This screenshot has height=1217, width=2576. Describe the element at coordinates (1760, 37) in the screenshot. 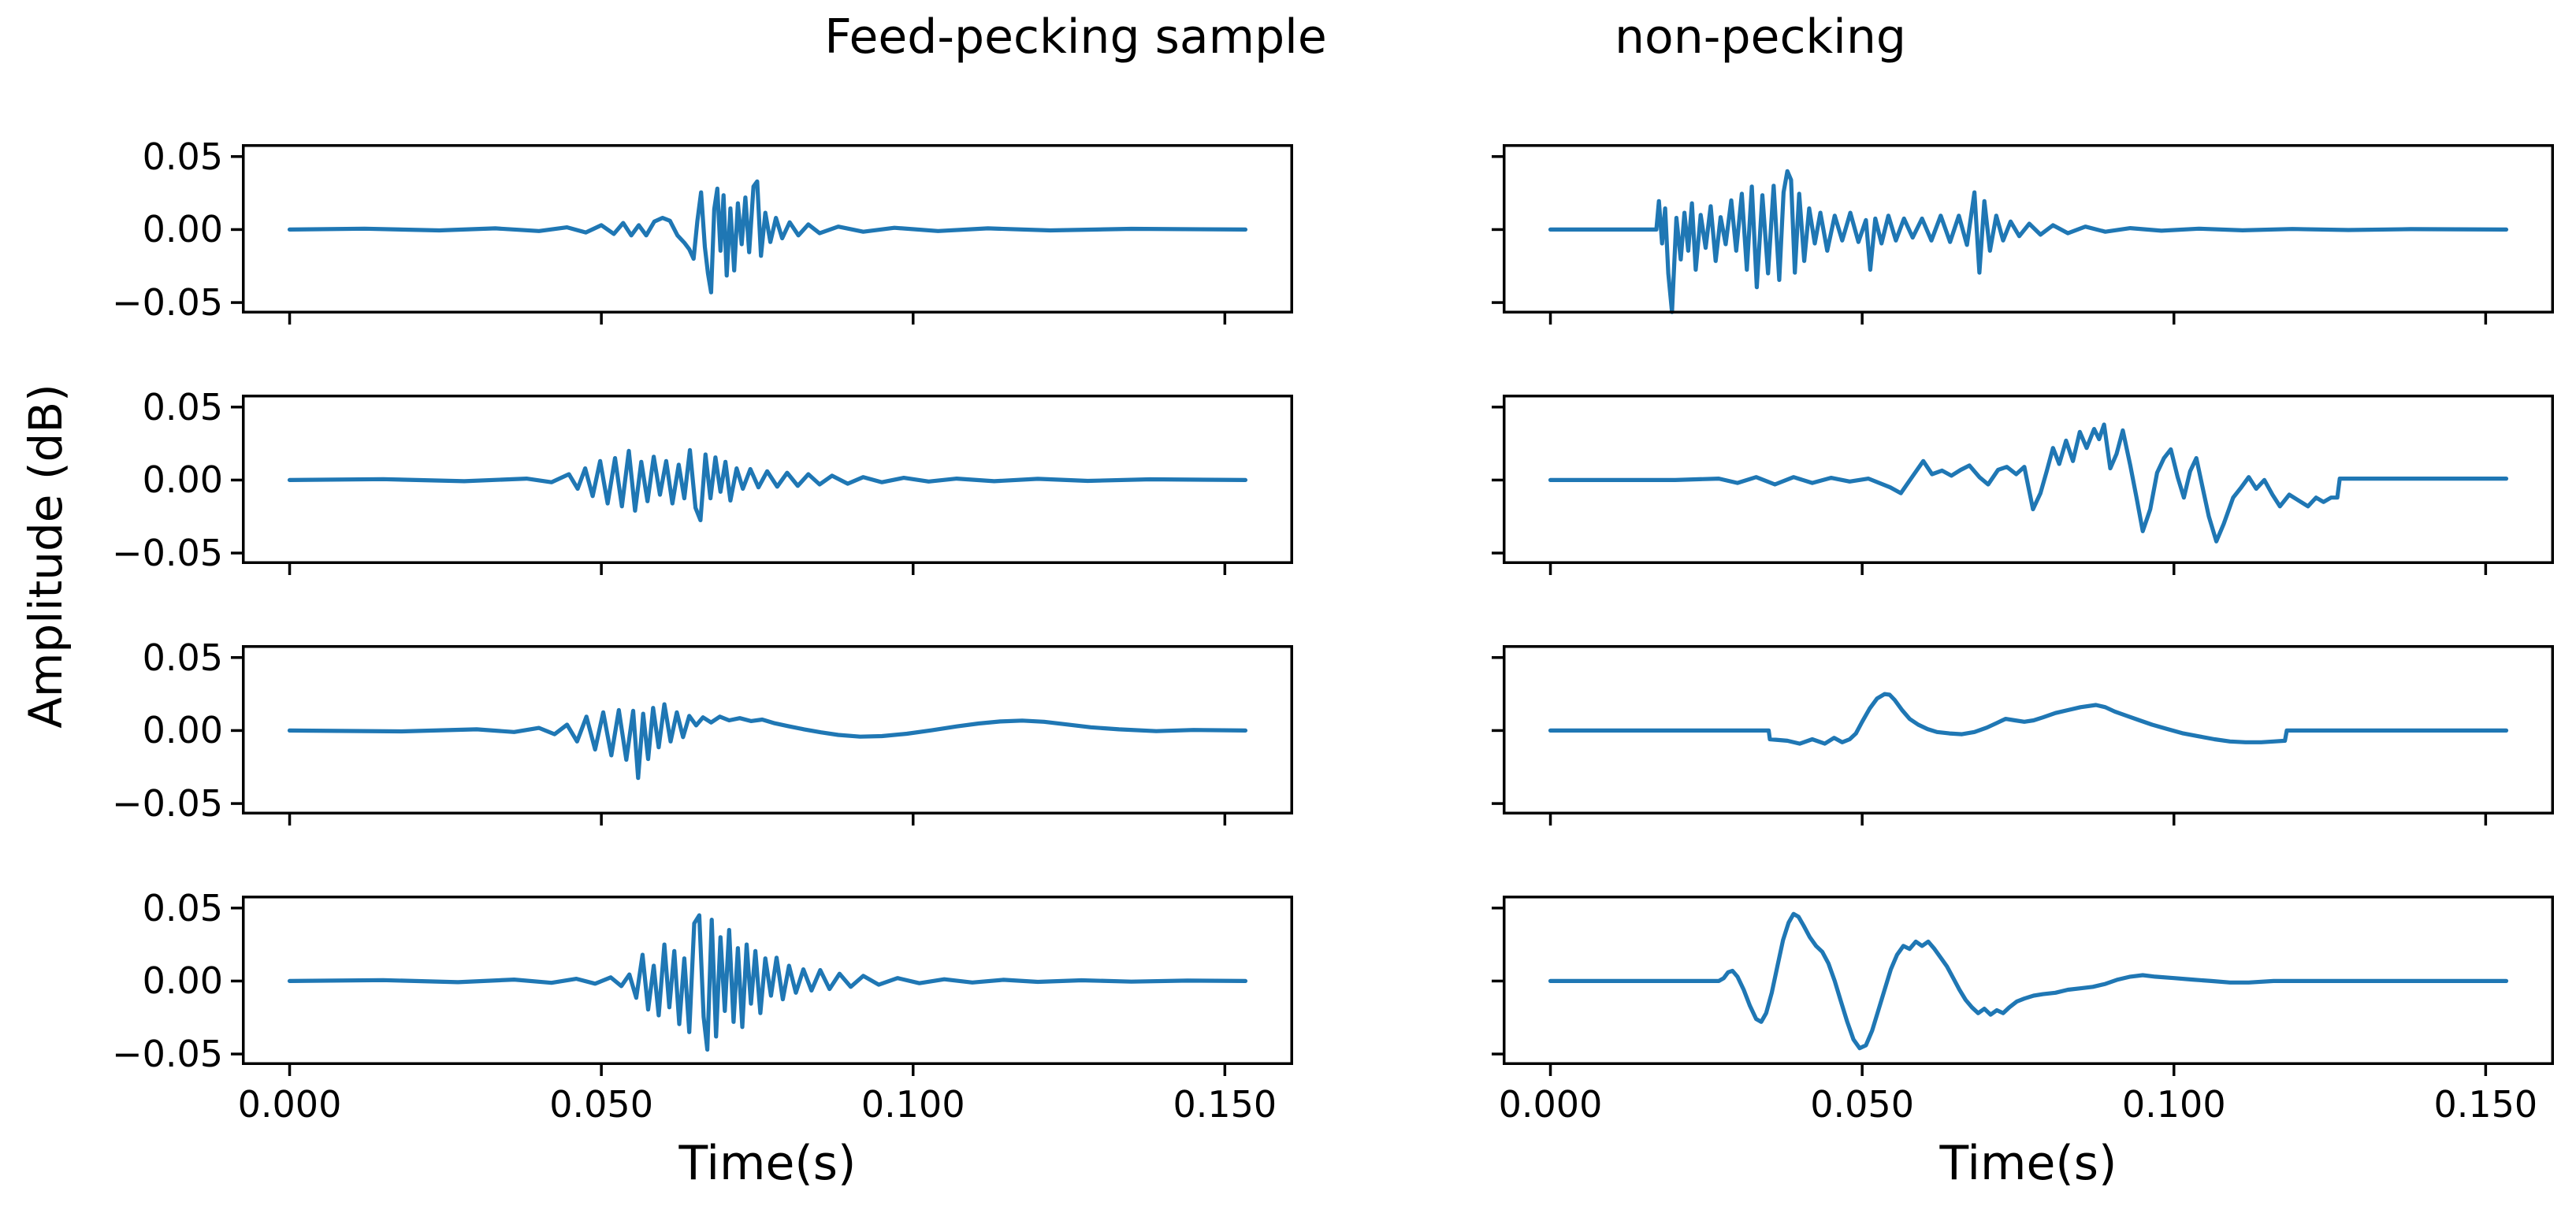

I see `right-column-title: non-pecking` at that location.